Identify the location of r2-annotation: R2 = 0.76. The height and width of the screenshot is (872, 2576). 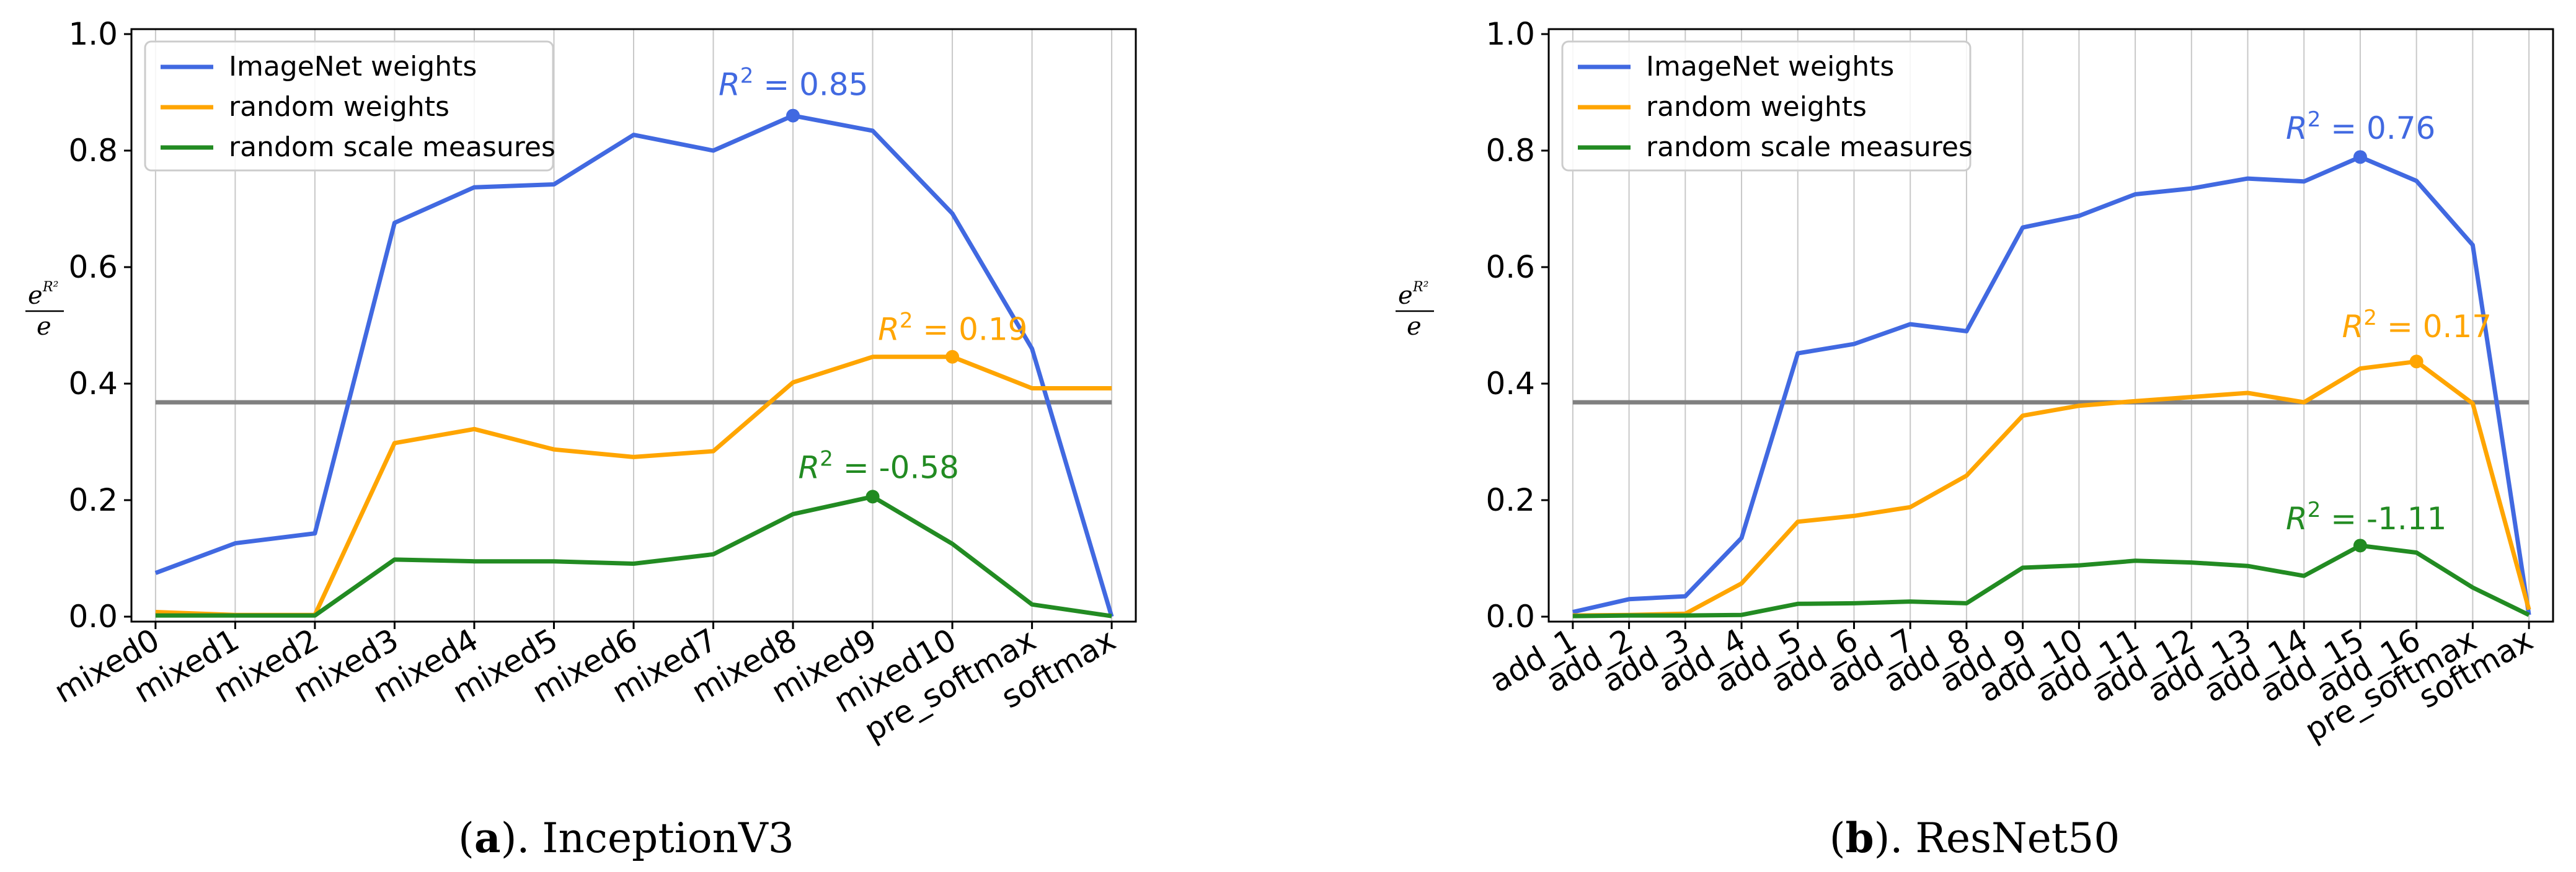
(2360, 126).